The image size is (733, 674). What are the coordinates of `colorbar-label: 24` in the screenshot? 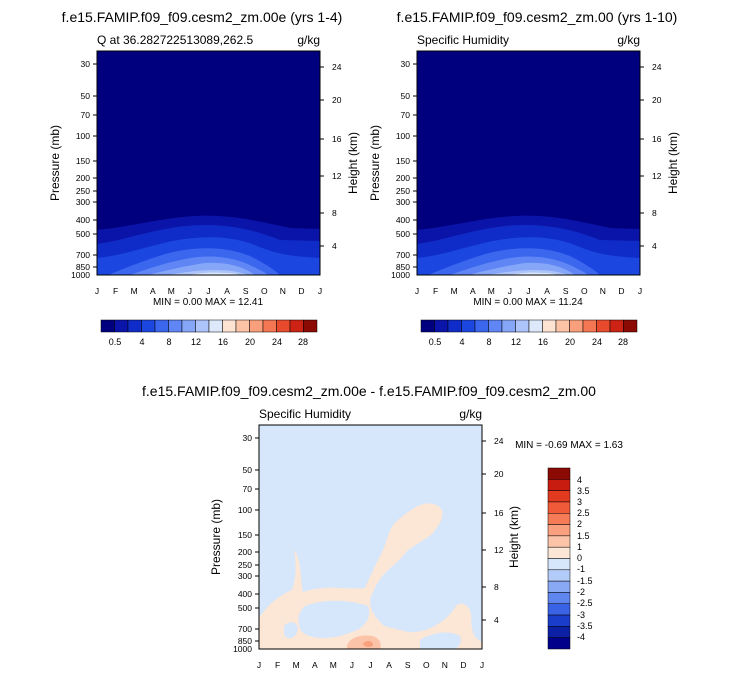 It's located at (277, 342).